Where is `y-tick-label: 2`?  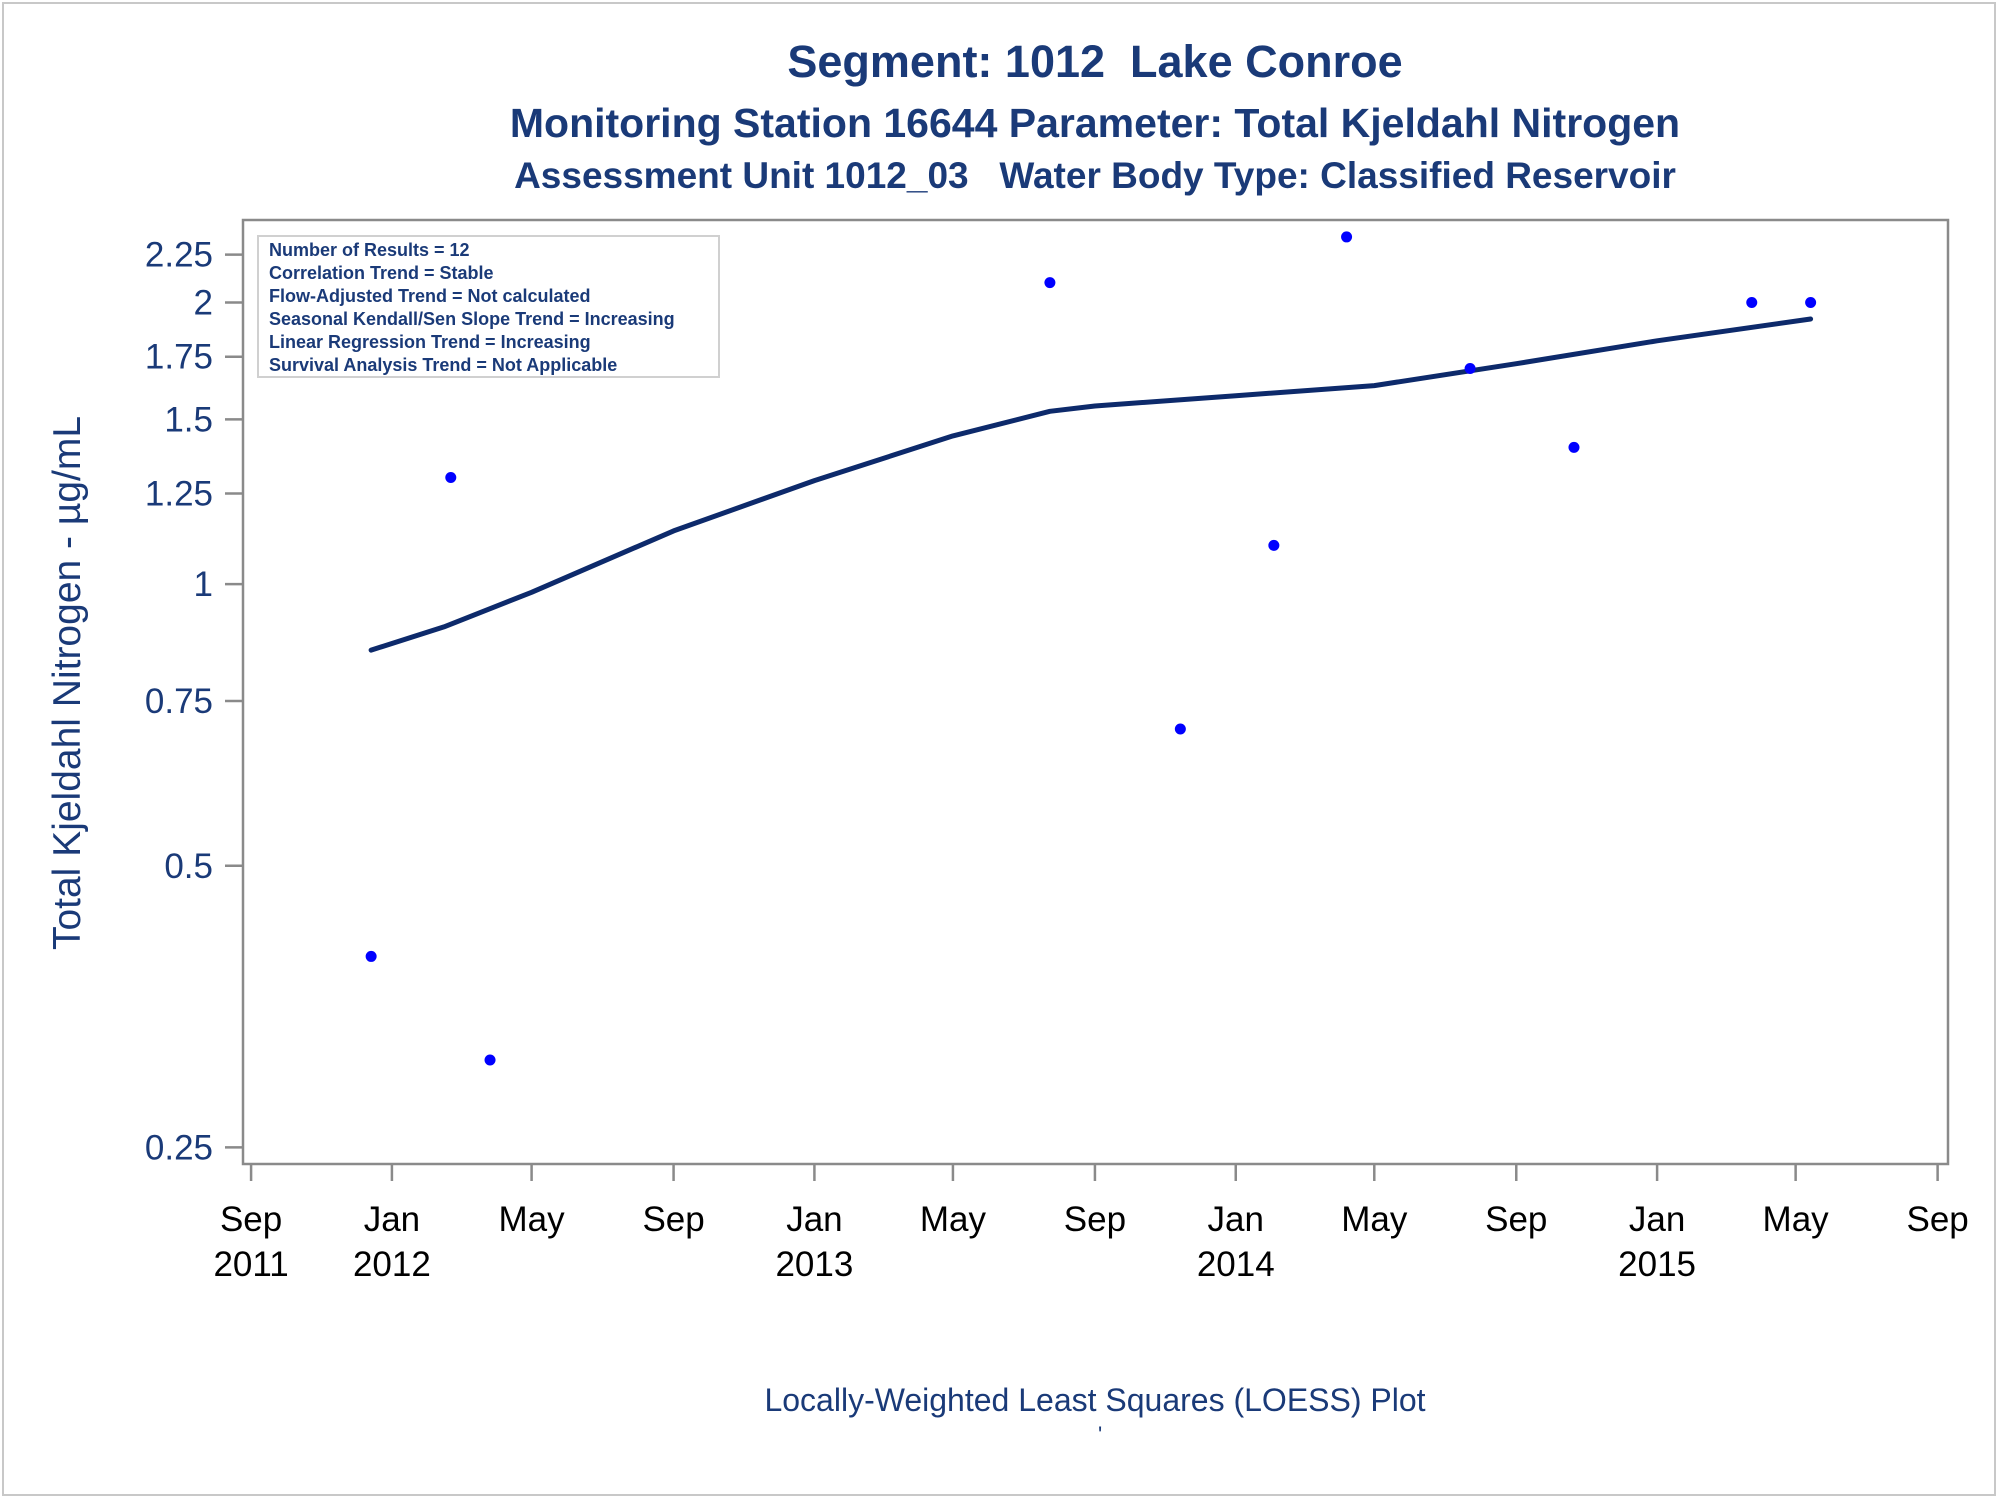 y-tick-label: 2 is located at coordinates (203, 302).